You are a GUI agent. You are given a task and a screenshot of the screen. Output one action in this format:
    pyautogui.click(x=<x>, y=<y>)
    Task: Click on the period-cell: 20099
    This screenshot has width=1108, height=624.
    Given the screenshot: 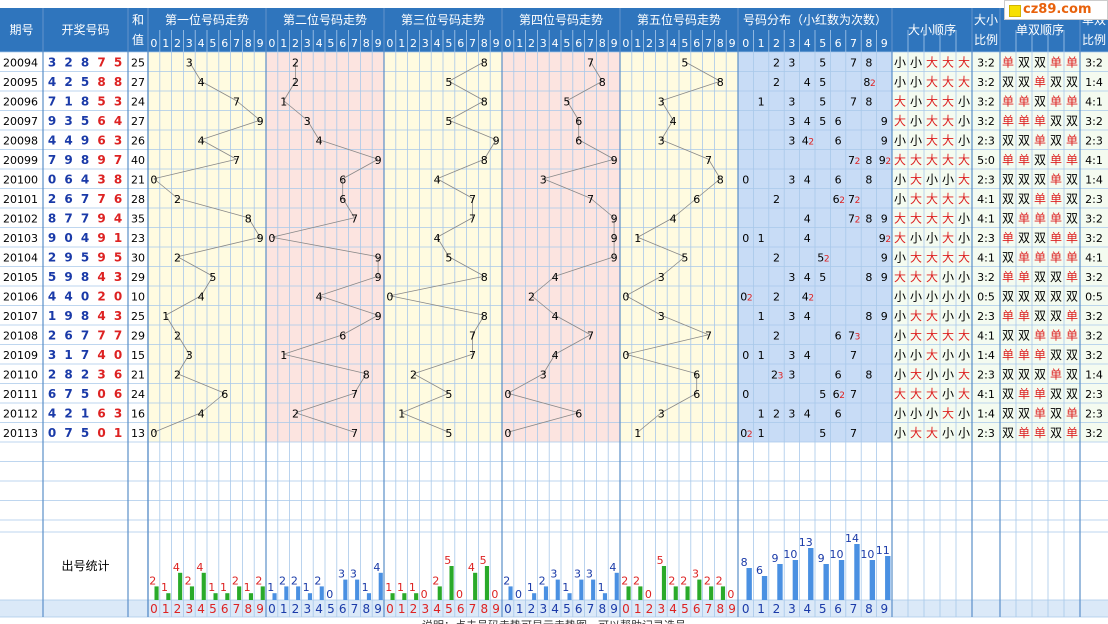 What is the action you would take?
    pyautogui.click(x=20, y=160)
    